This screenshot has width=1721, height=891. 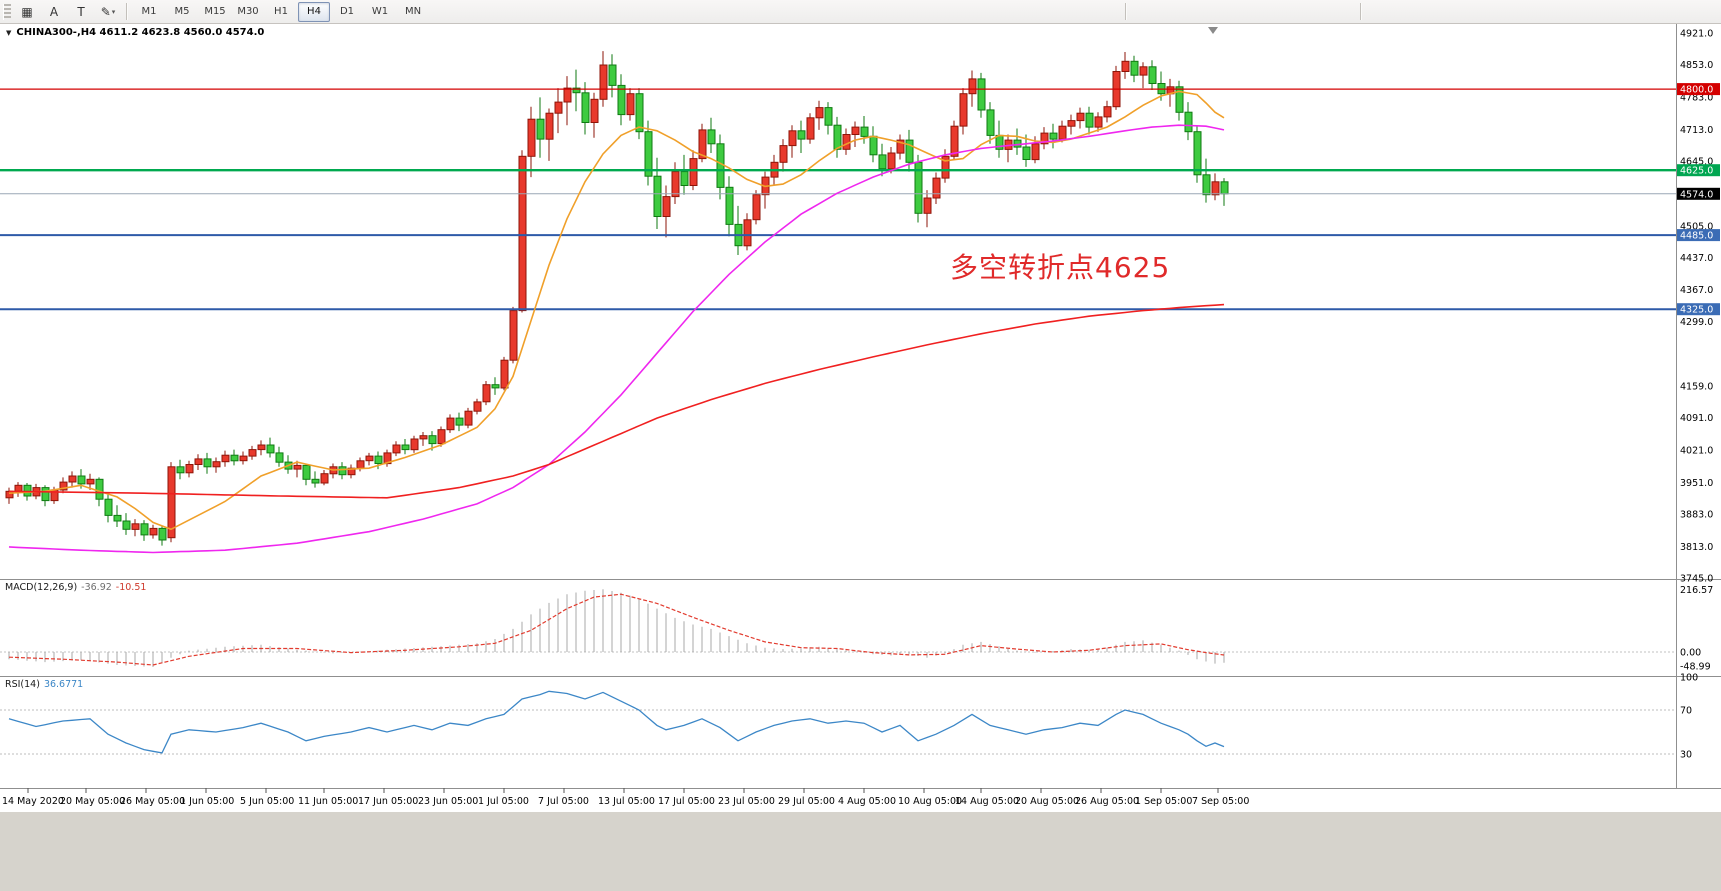 What do you see at coordinates (1696, 130) in the screenshot?
I see `price-tick: 4713.0` at bounding box center [1696, 130].